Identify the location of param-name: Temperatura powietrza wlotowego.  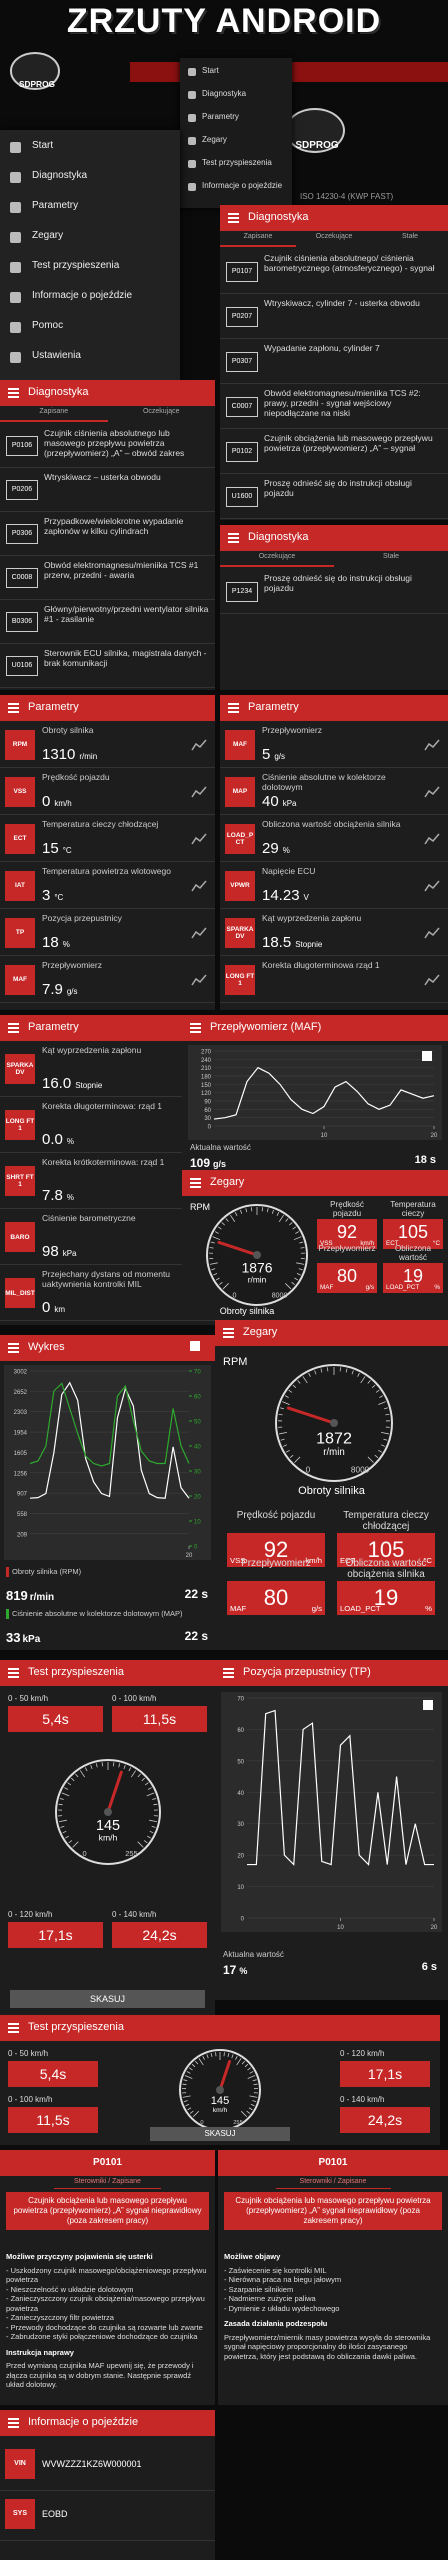
(106, 871).